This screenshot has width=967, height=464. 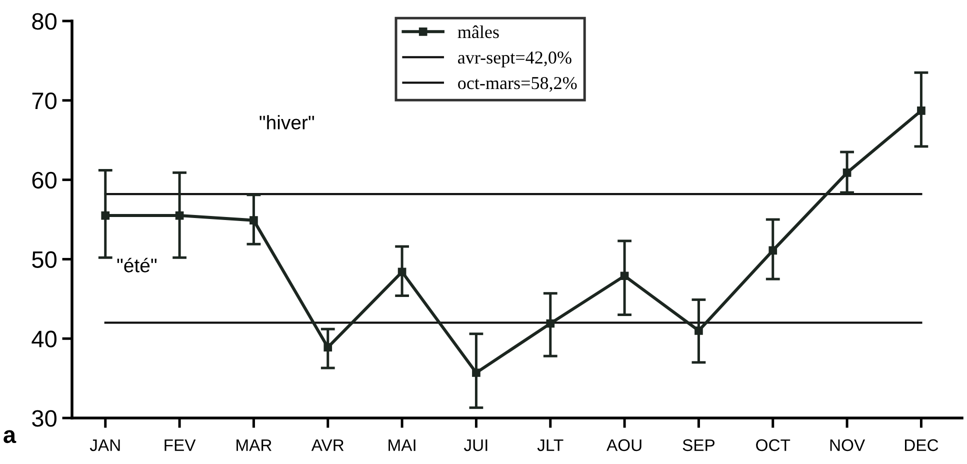 I want to click on x-tick-label: MAI, so click(x=402, y=445).